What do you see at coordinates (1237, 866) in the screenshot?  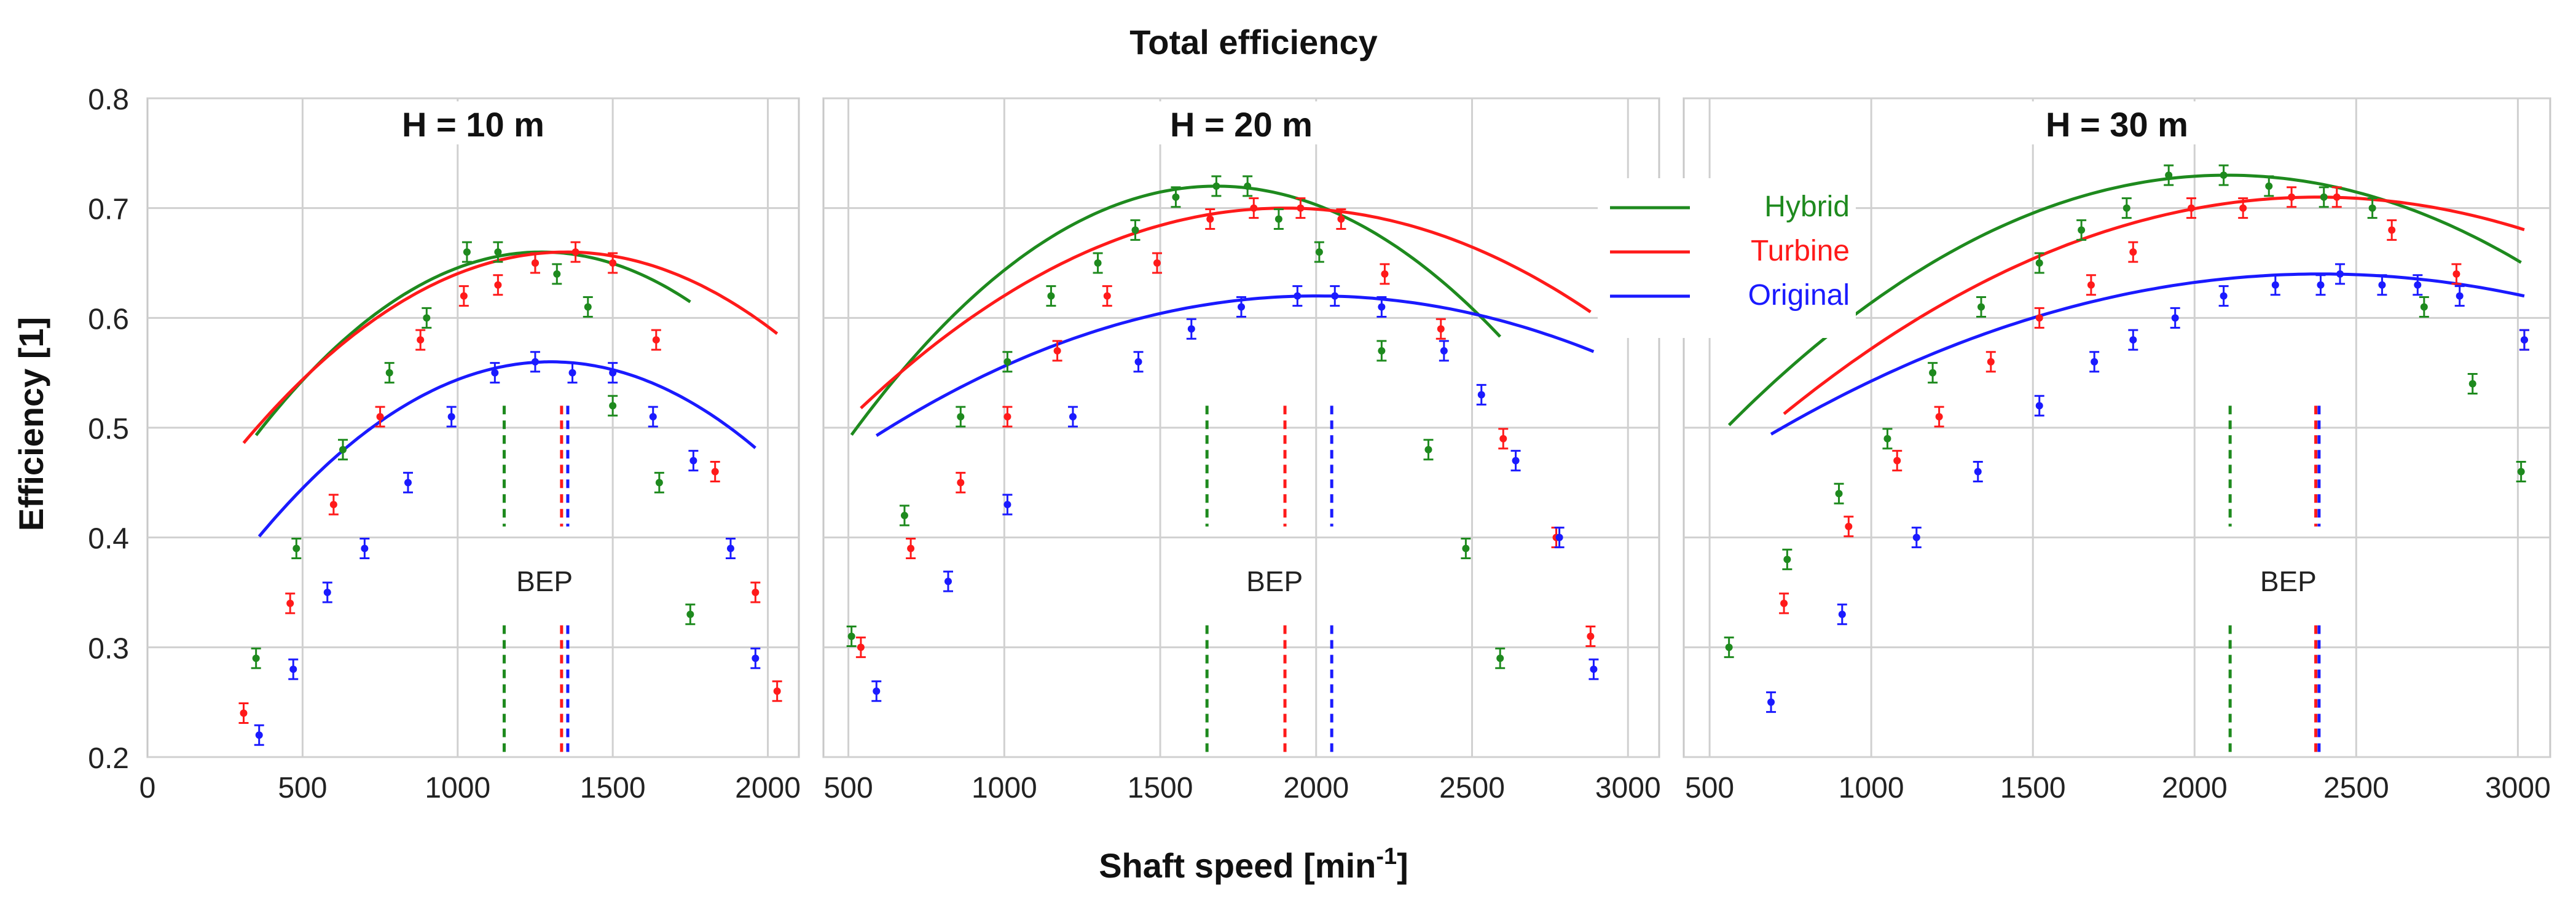 I see `x-axis-label-main: Shaft speed [min` at bounding box center [1237, 866].